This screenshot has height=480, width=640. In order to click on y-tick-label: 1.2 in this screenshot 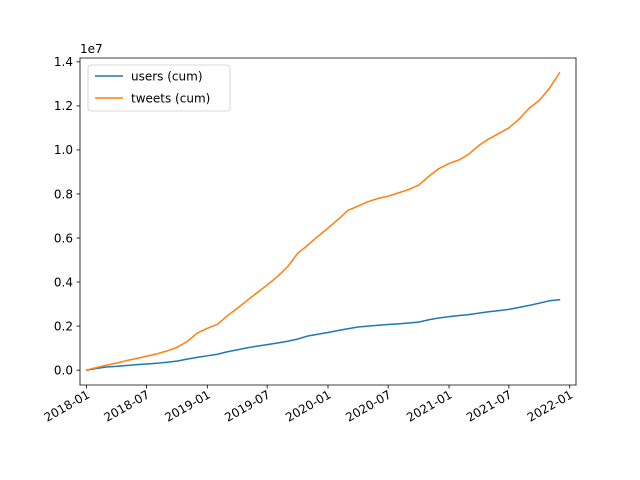, I will do `click(63, 106)`.